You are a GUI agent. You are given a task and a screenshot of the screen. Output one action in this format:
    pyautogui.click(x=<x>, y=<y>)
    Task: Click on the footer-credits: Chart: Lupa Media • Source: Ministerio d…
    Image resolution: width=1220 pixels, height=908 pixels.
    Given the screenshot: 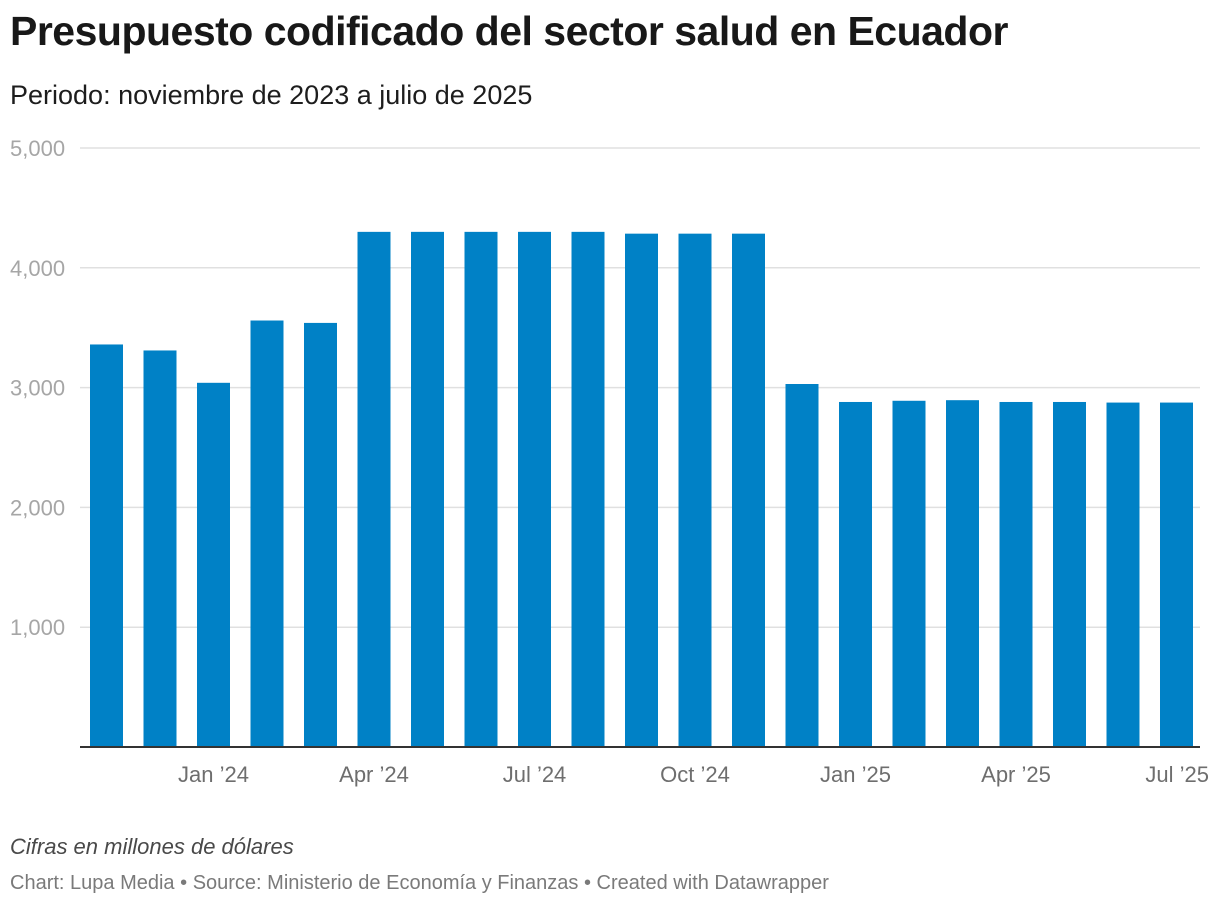 What is the action you would take?
    pyautogui.click(x=419, y=883)
    